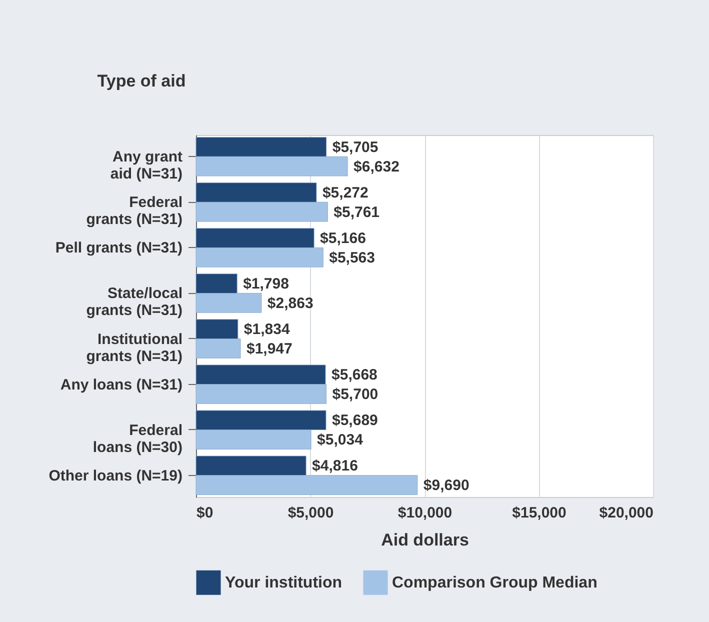 Image resolution: width=709 pixels, height=622 pixels. What do you see at coordinates (355, 421) in the screenshot?
I see `data-label: $5,689` at bounding box center [355, 421].